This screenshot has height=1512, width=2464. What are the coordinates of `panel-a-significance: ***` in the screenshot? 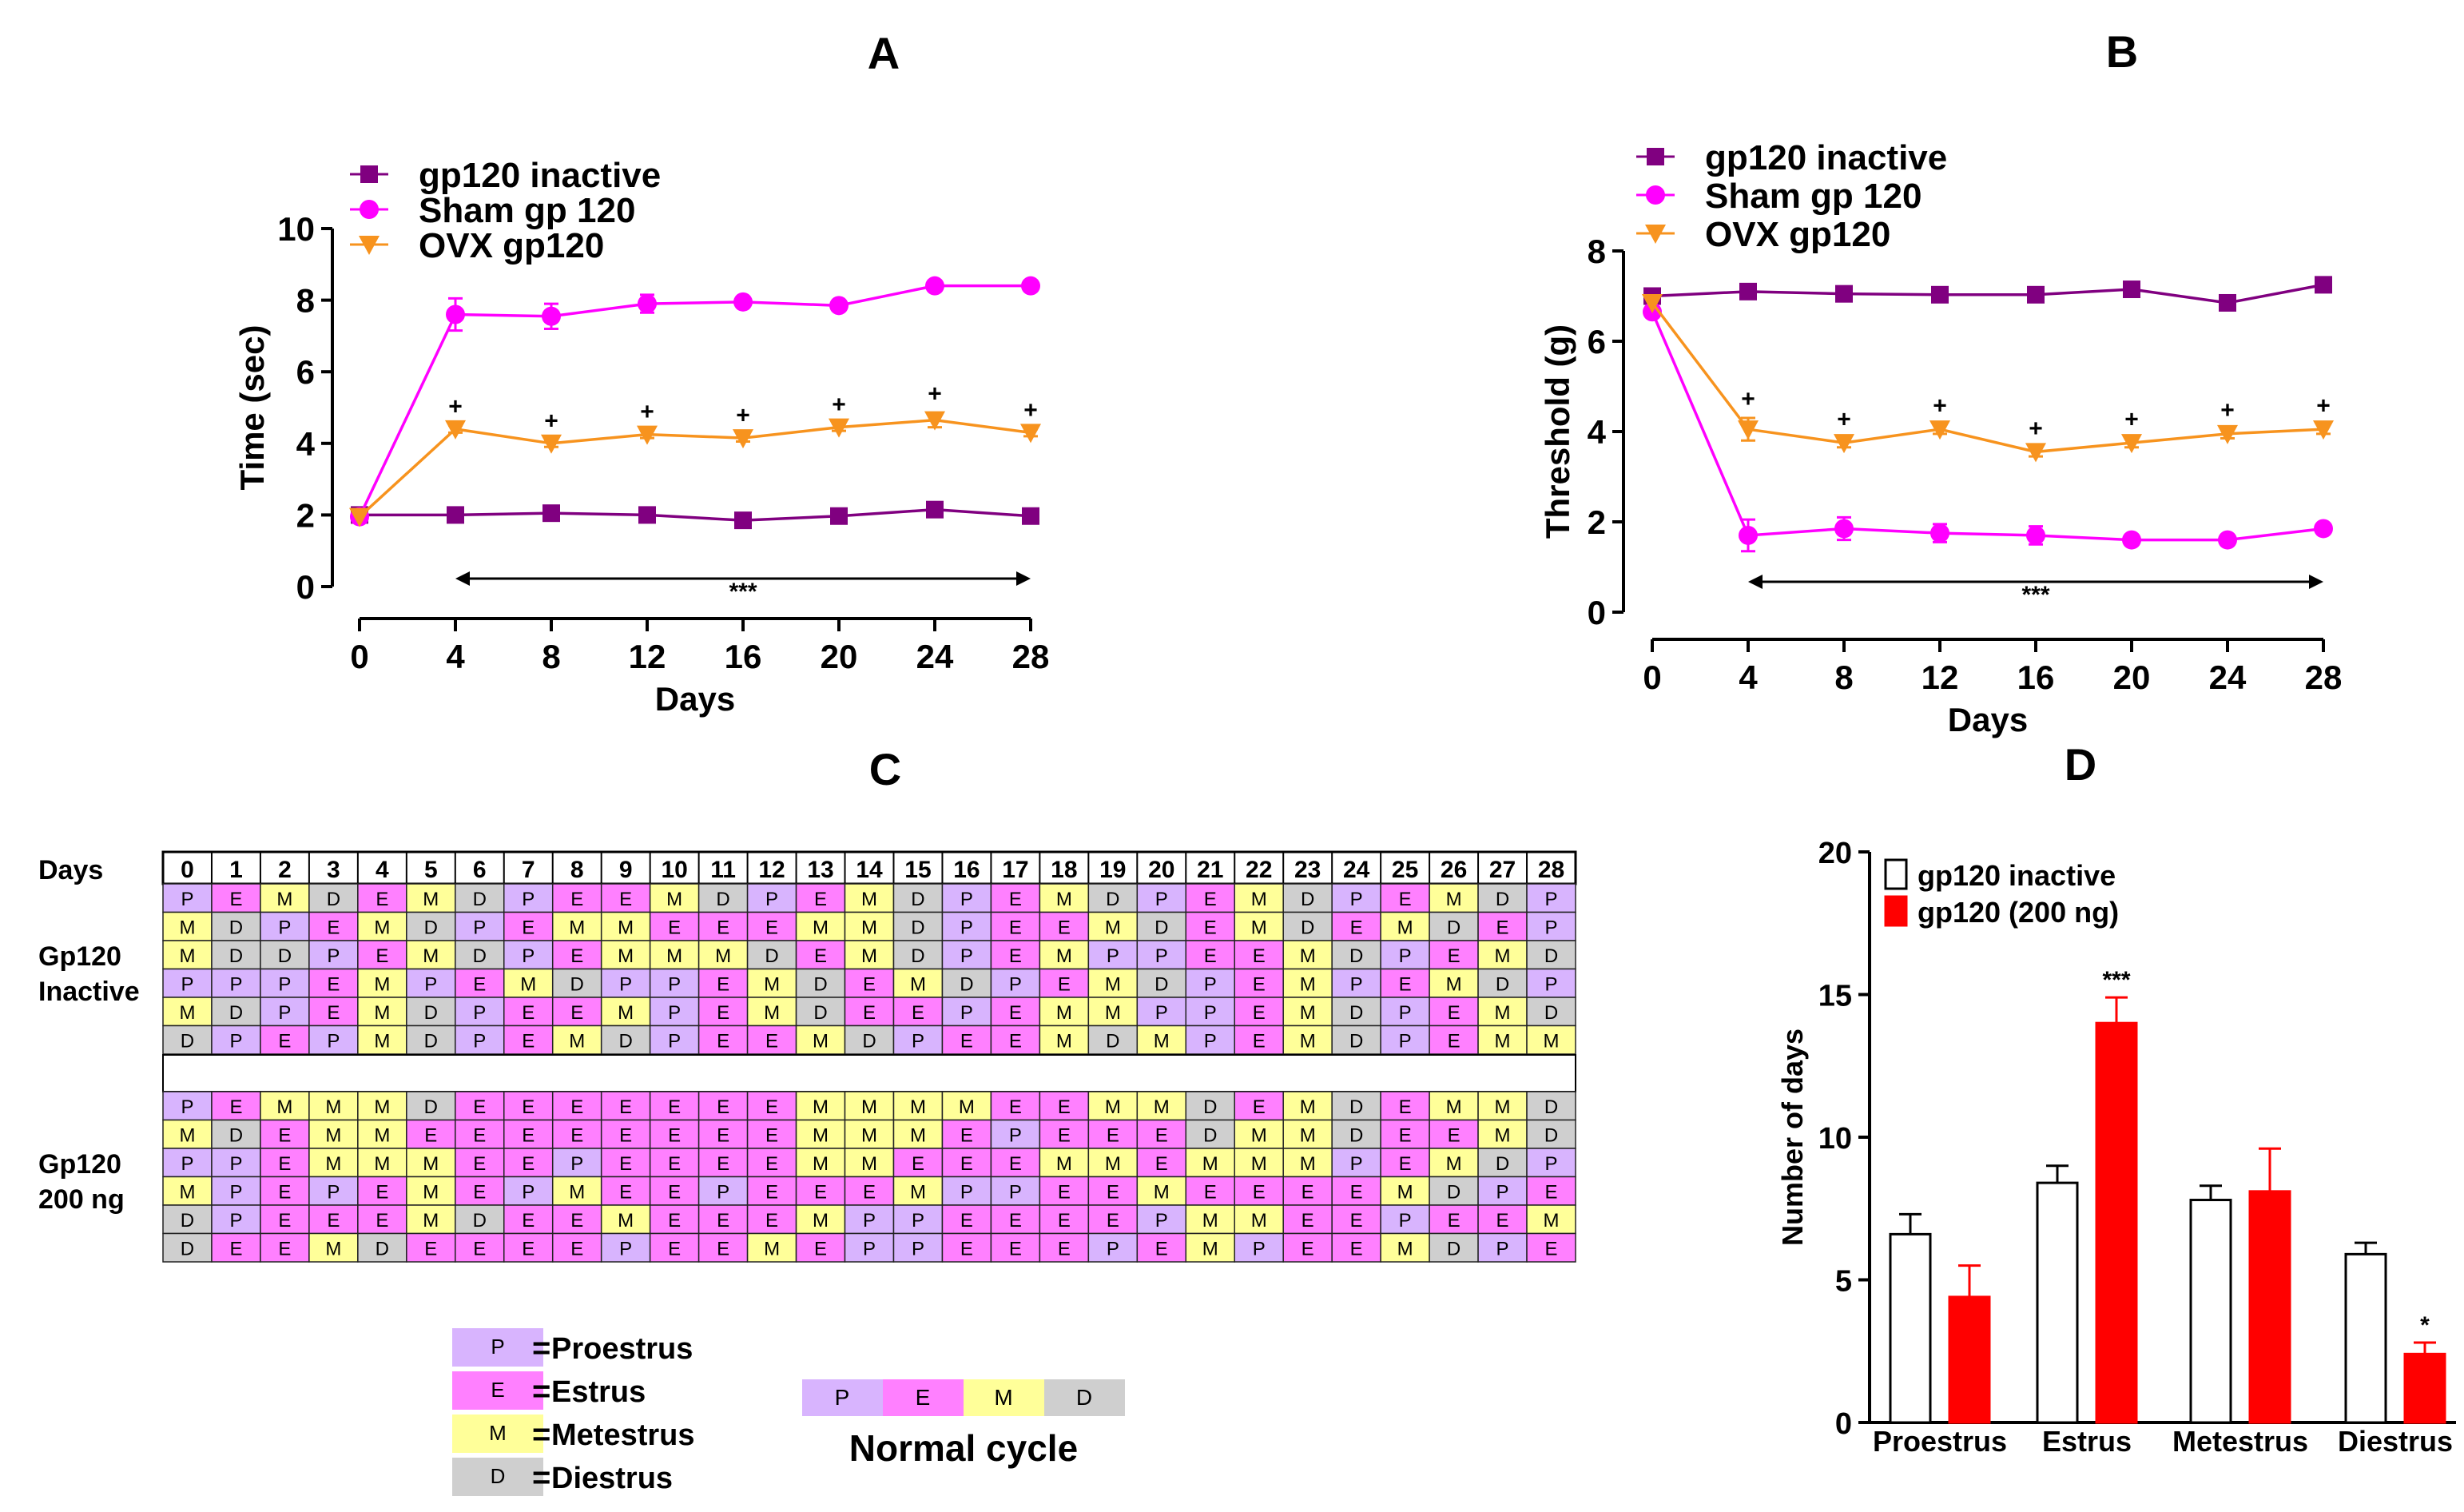 It's located at (743, 592).